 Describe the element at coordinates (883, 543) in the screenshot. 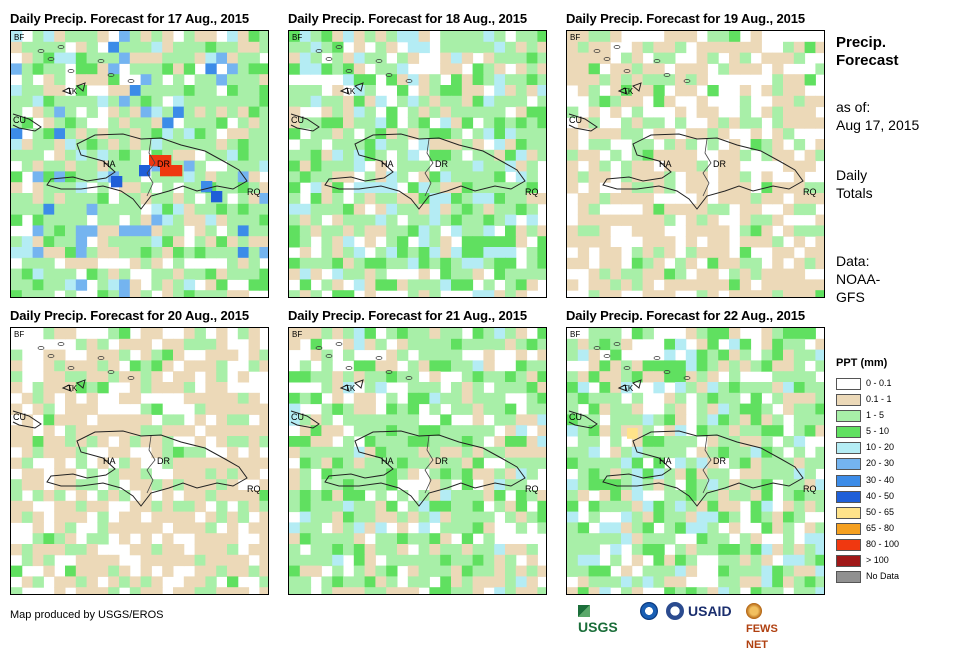

I see `legend-label: 80 - 100` at that location.